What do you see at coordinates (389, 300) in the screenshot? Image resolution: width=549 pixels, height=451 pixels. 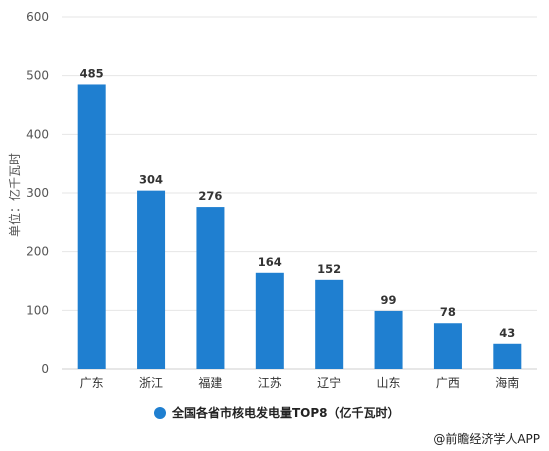 I see `data-label: 99` at bounding box center [389, 300].